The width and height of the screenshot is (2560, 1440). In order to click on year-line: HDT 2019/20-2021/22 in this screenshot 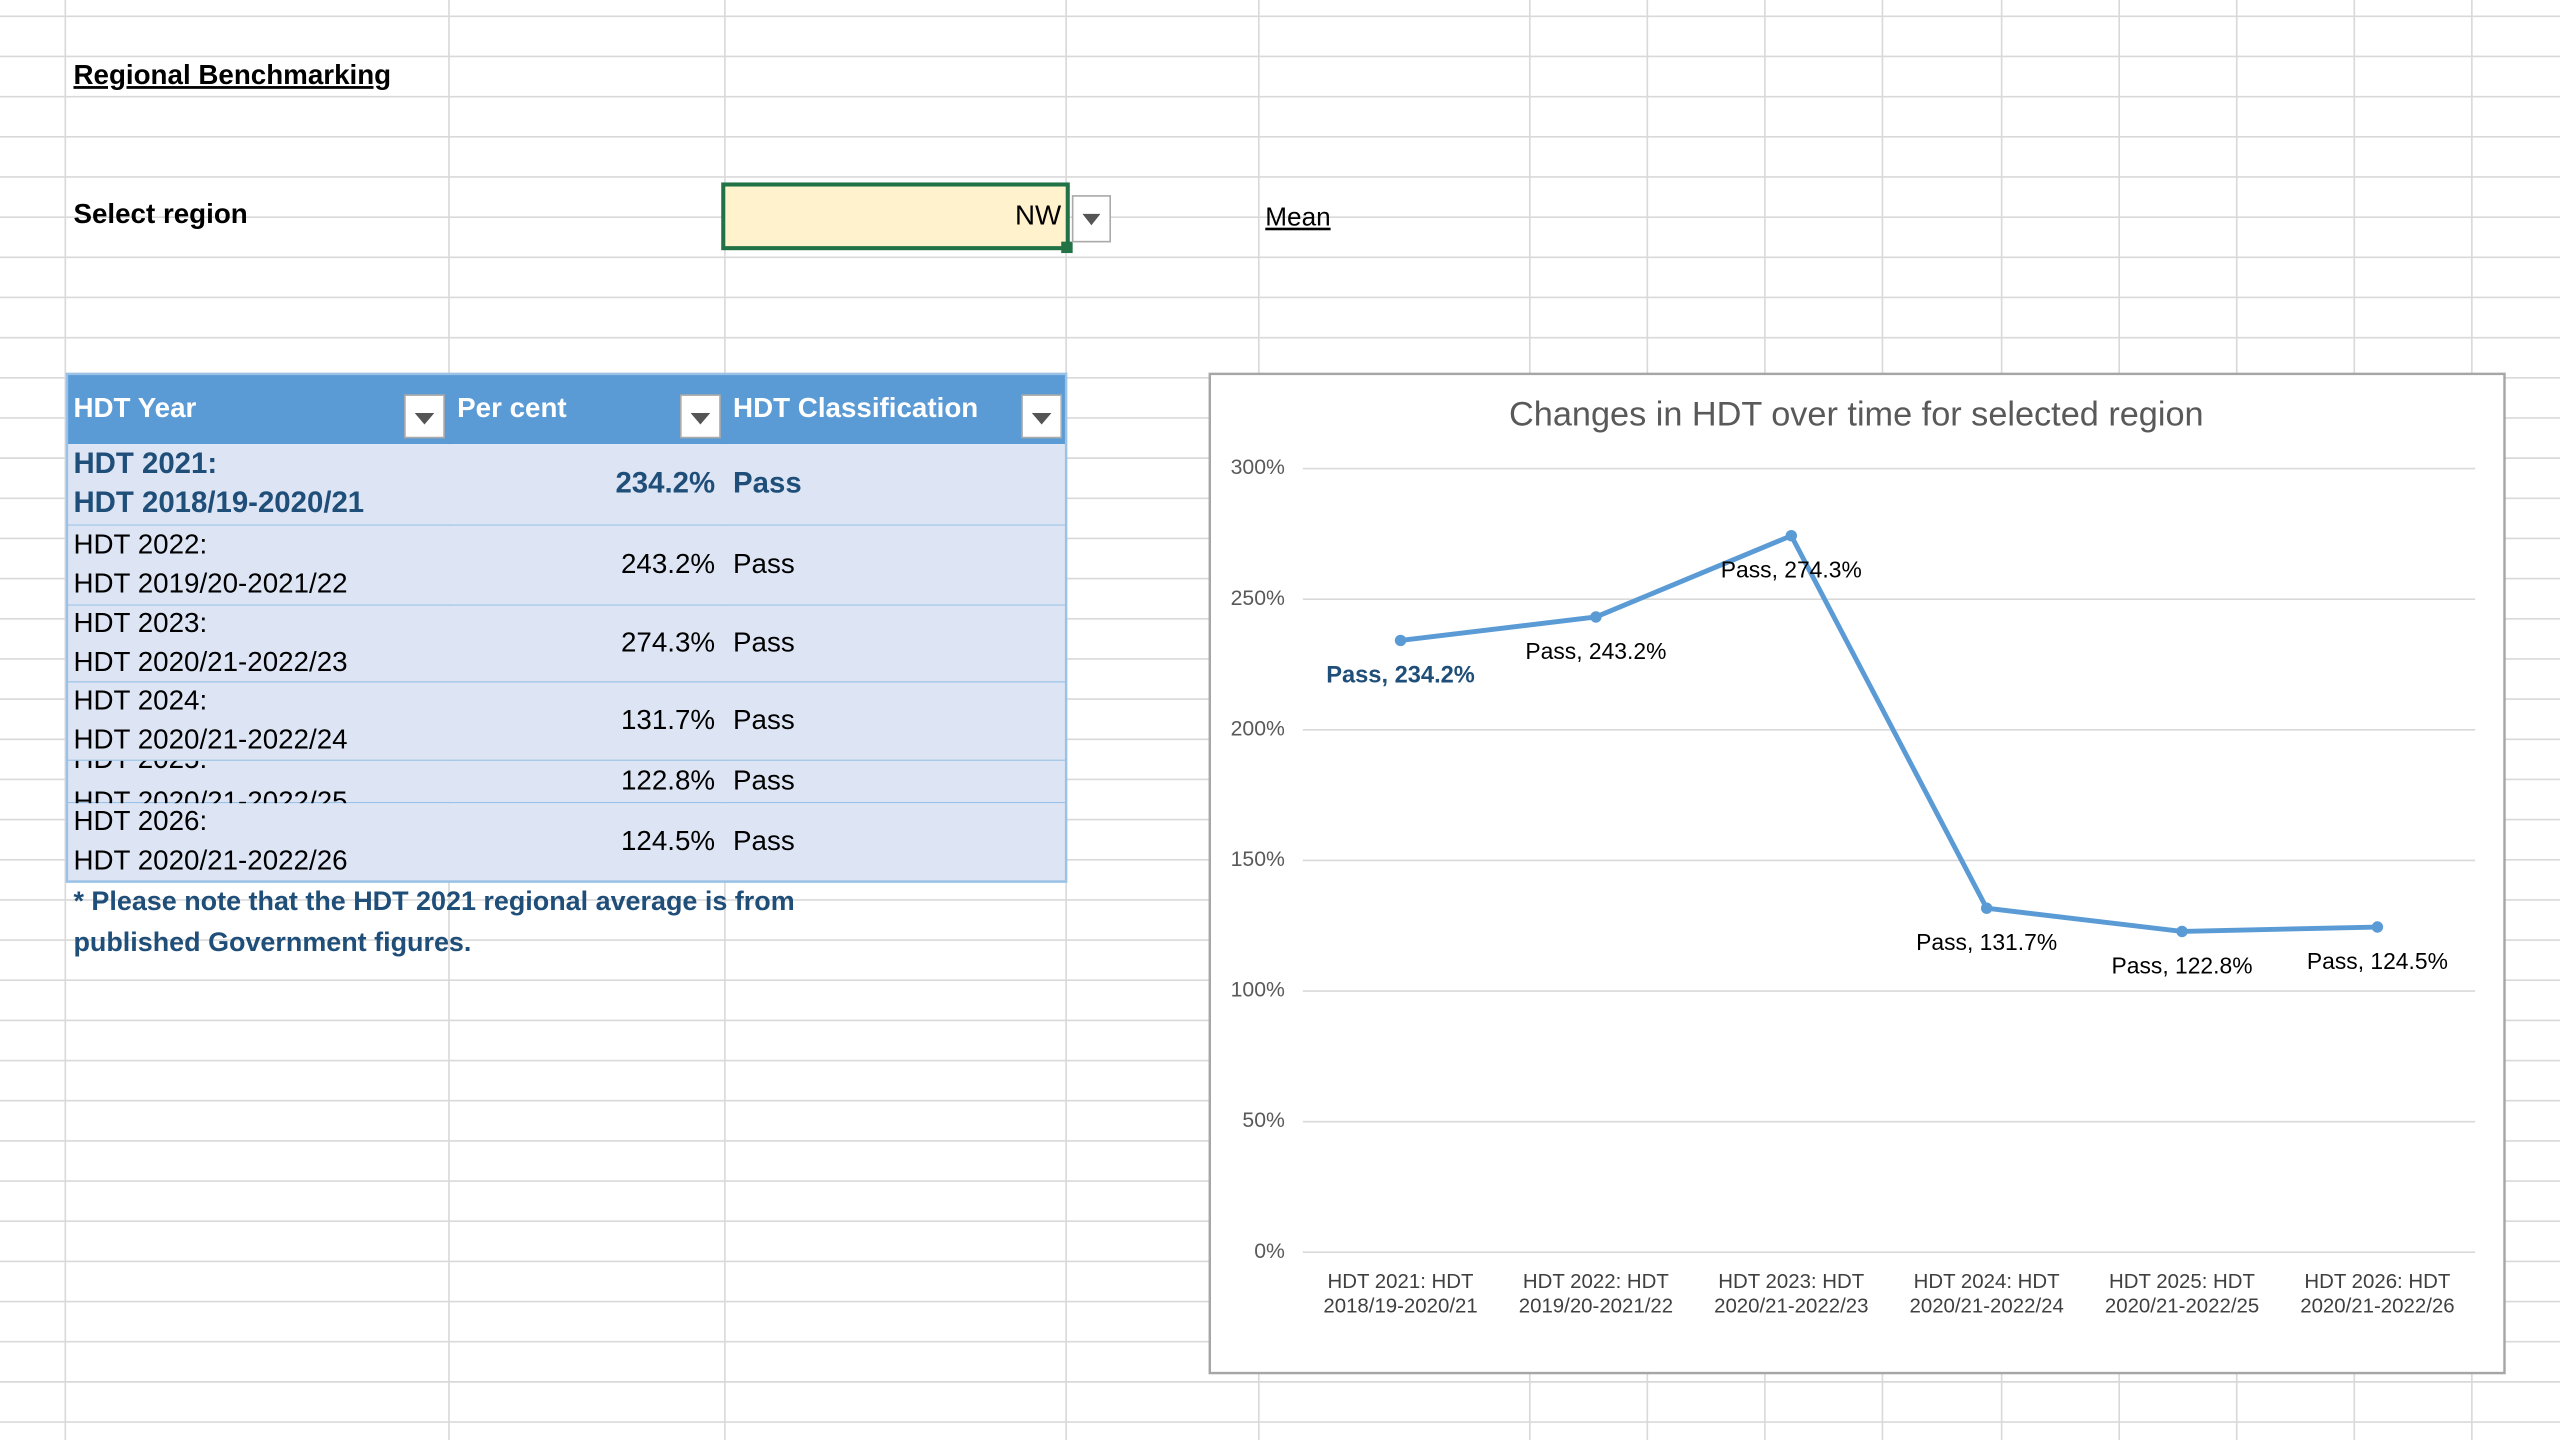, I will do `click(210, 583)`.